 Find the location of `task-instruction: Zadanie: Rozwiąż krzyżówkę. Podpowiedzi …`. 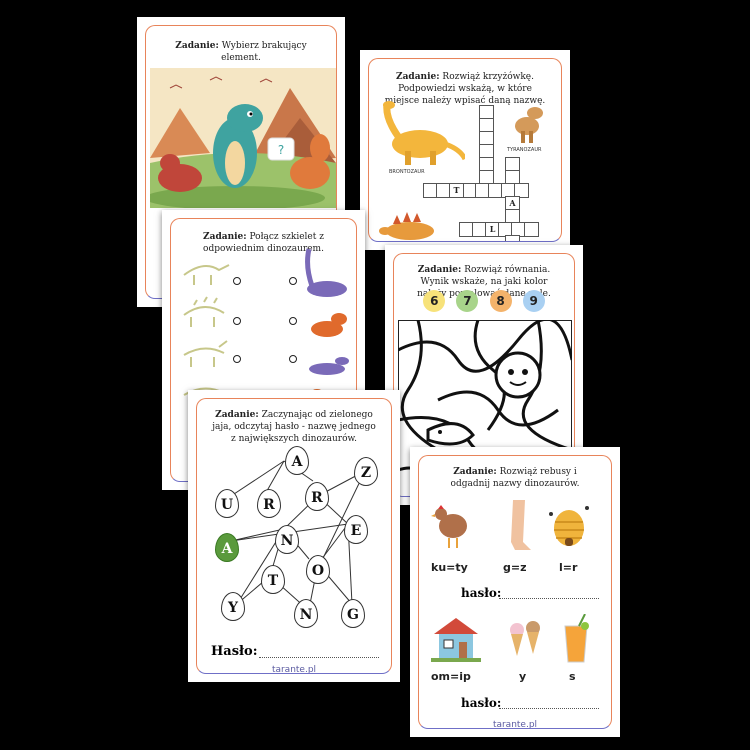

task-instruction: Zadanie: Rozwiąż krzyżówkę. Podpowiedzi … is located at coordinates (465, 89).